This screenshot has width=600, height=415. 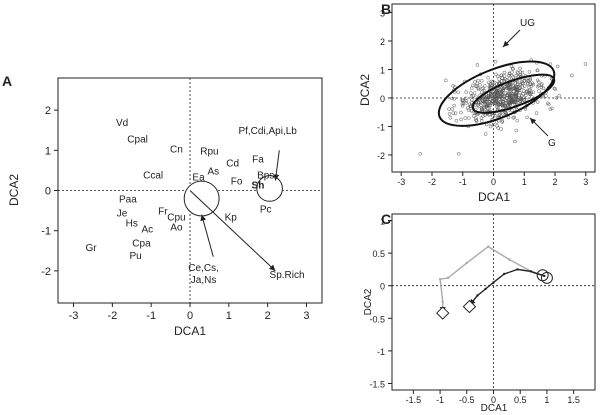 What do you see at coordinates (46, 272) in the screenshot?
I see `panel-a-ytick-label: -2` at bounding box center [46, 272].